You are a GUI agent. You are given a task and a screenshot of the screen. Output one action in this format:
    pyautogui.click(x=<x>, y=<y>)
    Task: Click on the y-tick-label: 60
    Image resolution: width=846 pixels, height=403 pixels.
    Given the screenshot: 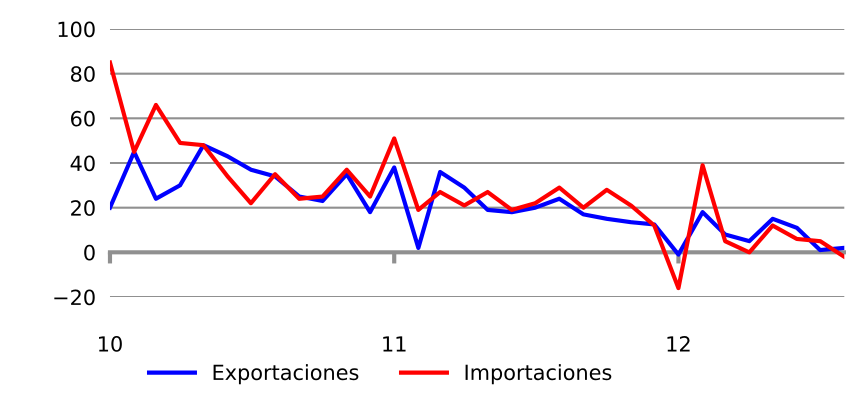 What is the action you would take?
    pyautogui.click(x=83, y=118)
    